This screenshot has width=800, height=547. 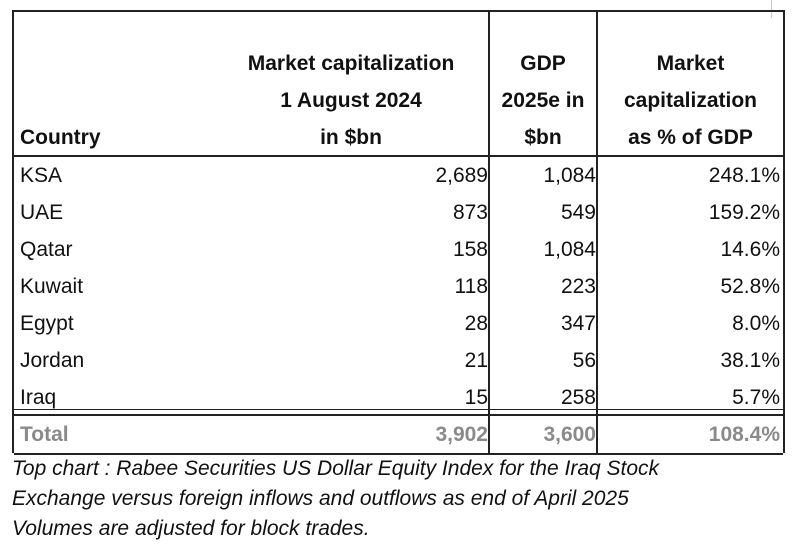 What do you see at coordinates (471, 286) in the screenshot?
I see `cell-market-cap: 118` at bounding box center [471, 286].